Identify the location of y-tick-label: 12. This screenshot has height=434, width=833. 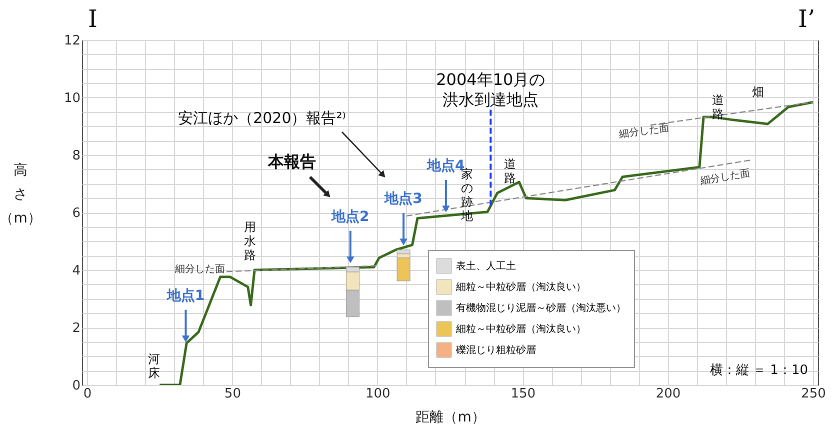
(72, 41).